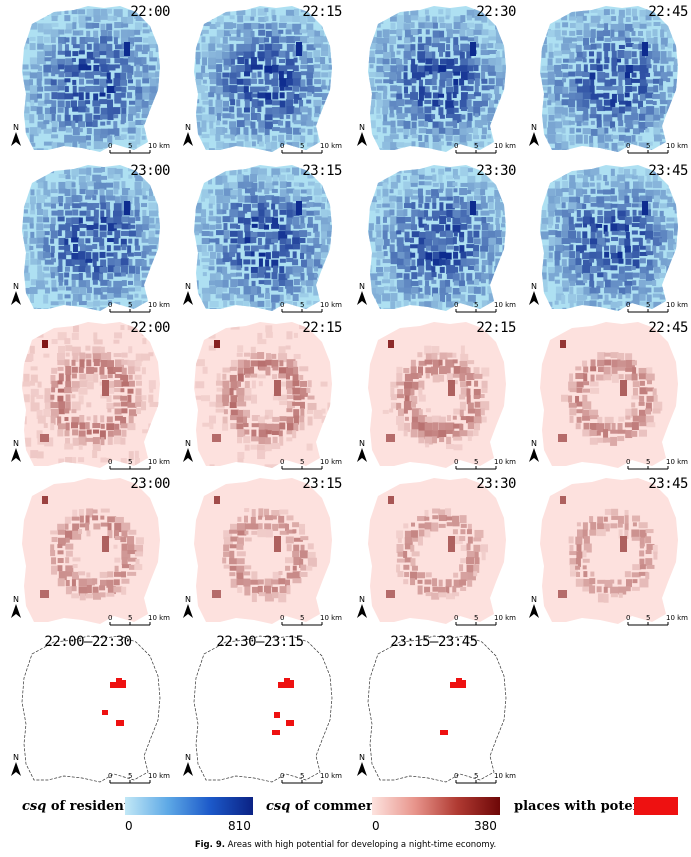 This screenshot has width=691, height=857. Describe the element at coordinates (150, 12) in the screenshot. I see `map-time-label: 22:00` at that location.